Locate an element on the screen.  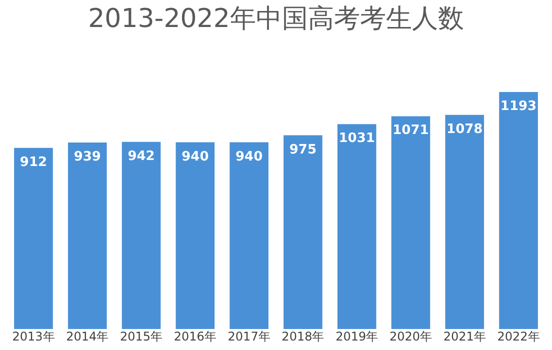
data-label: 1071 is located at coordinates (410, 130).